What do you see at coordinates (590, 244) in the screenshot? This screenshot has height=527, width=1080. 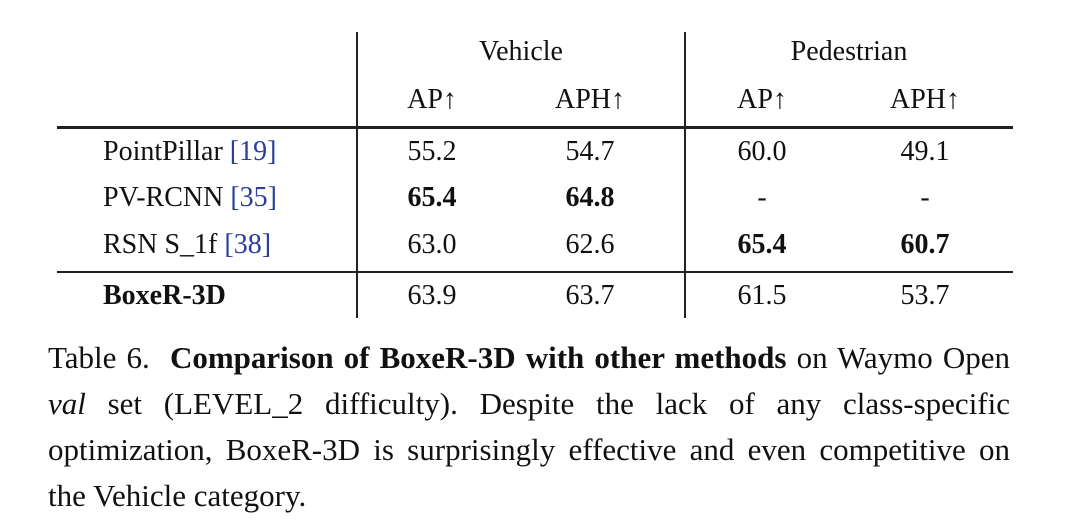 I see `value-cell: 62.6` at bounding box center [590, 244].